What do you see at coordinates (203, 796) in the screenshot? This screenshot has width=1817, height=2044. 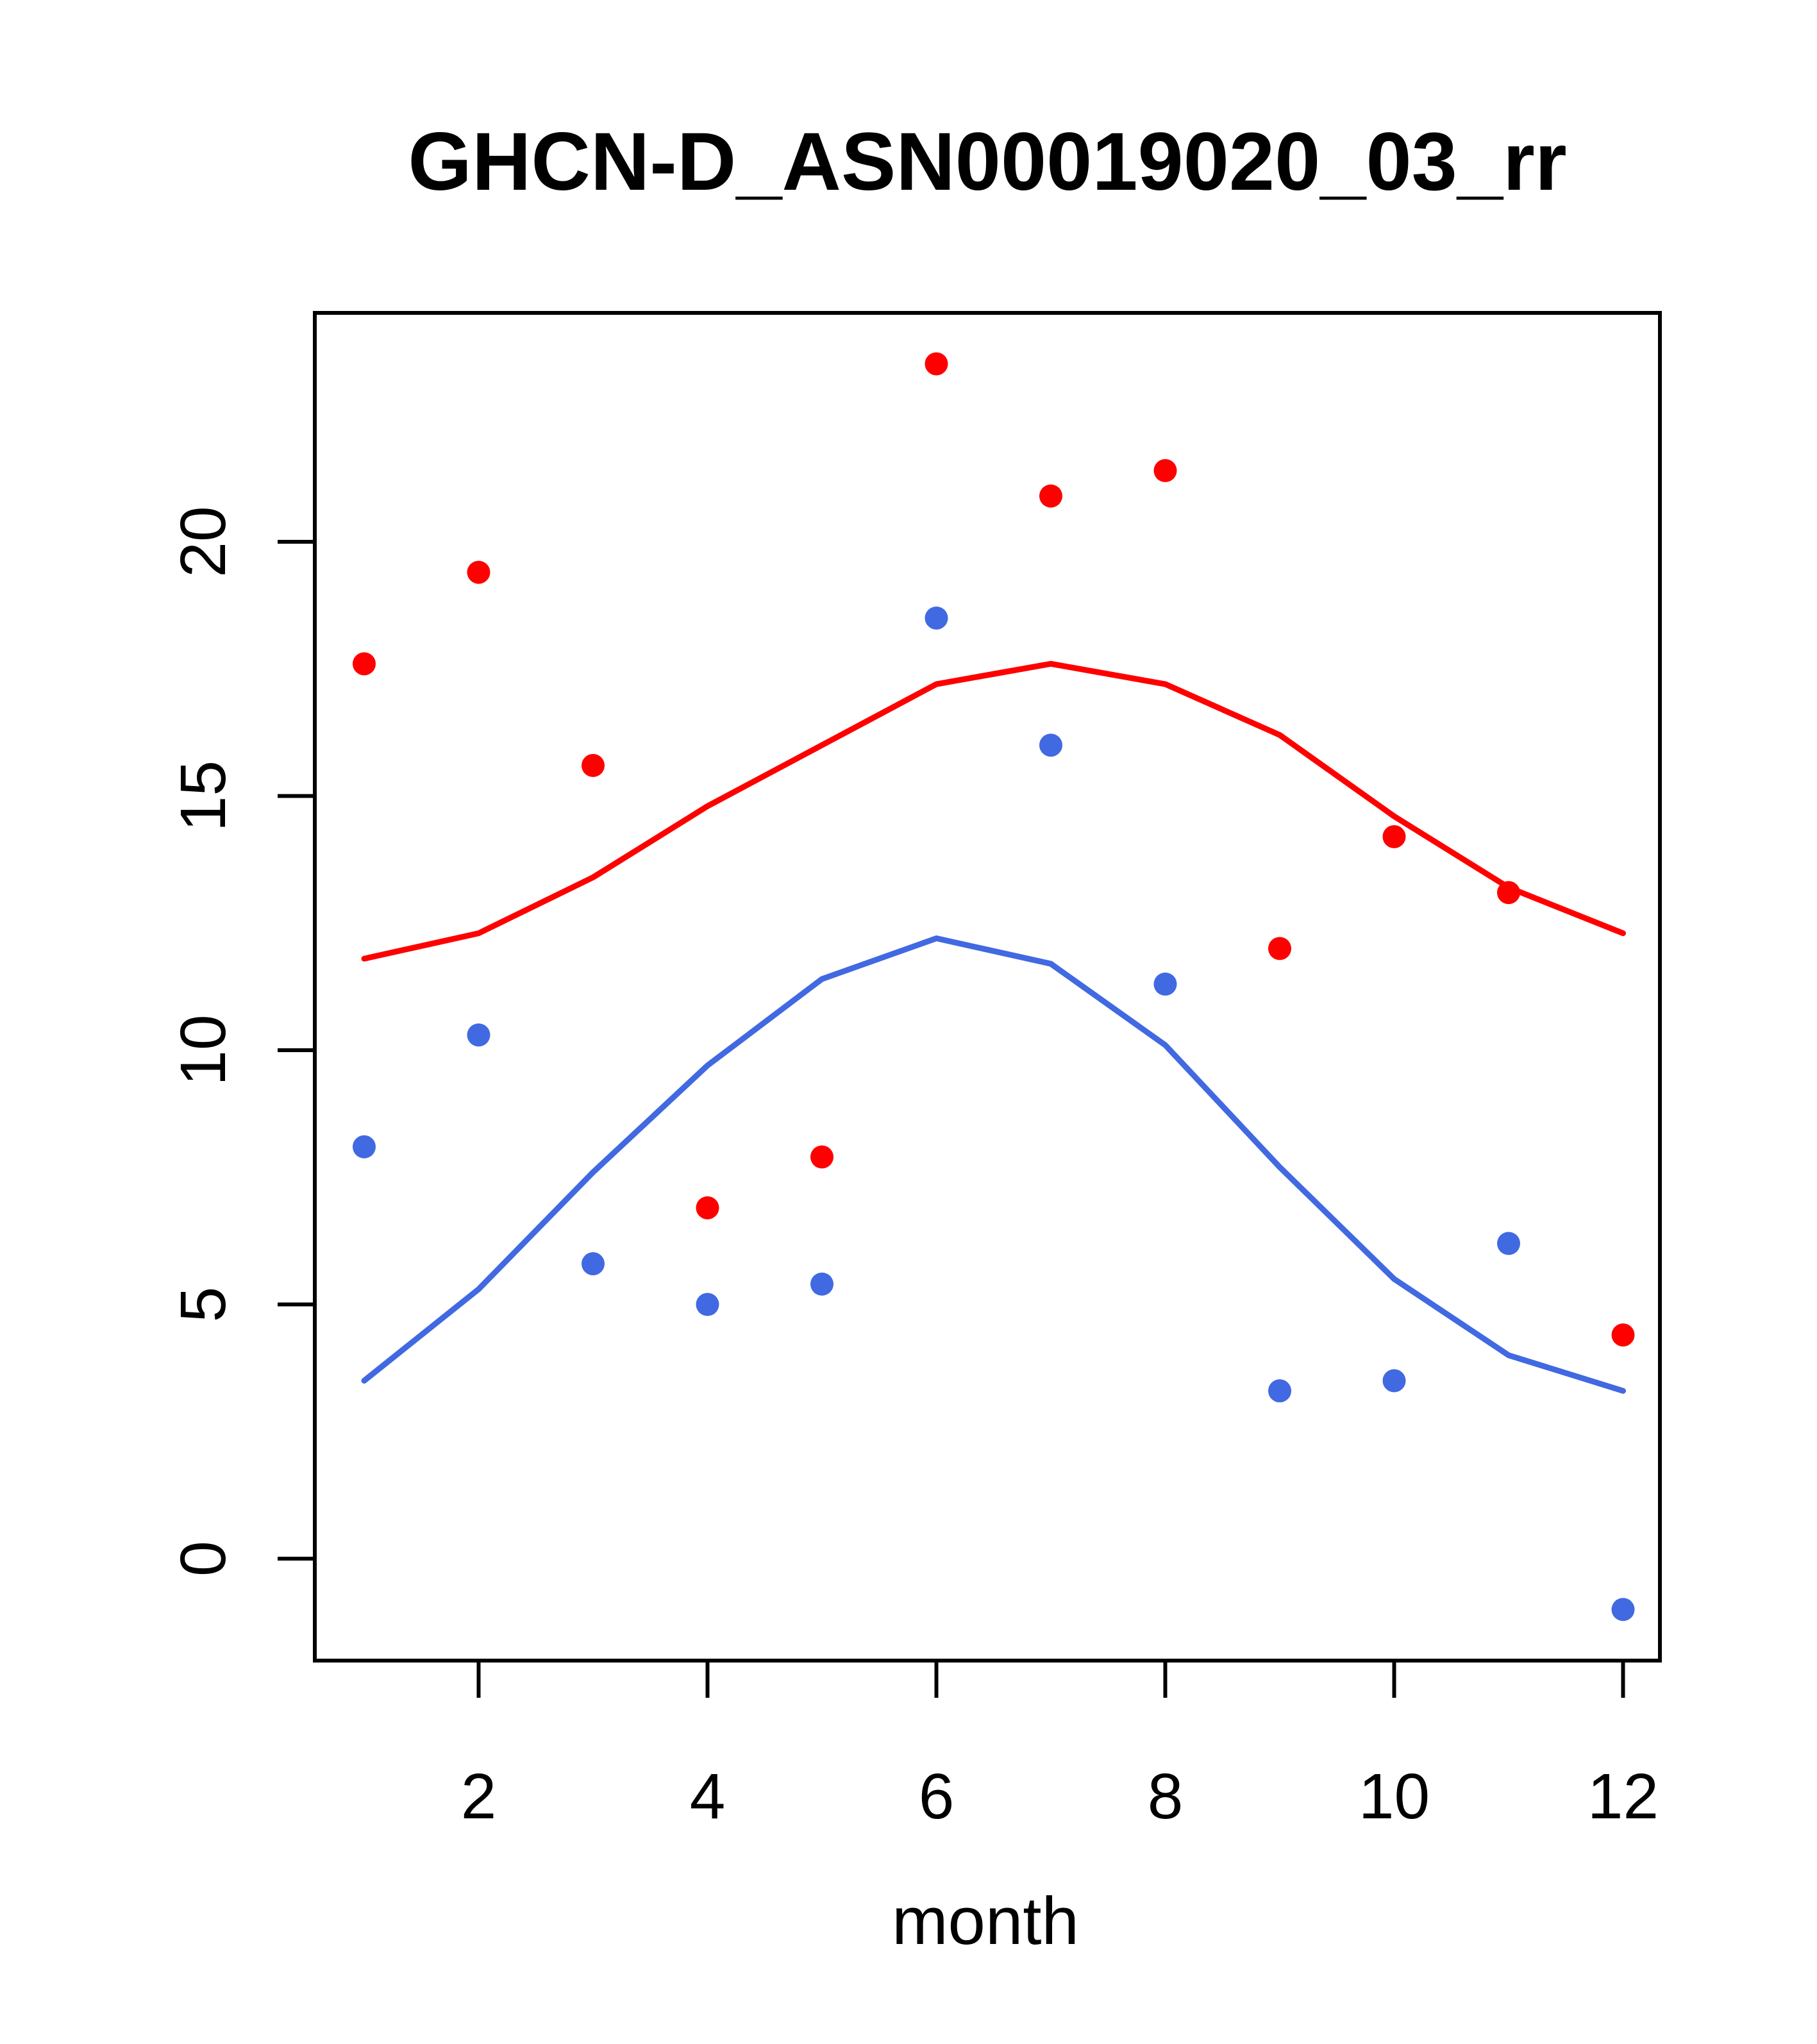 I see `y-tick-label: 15` at bounding box center [203, 796].